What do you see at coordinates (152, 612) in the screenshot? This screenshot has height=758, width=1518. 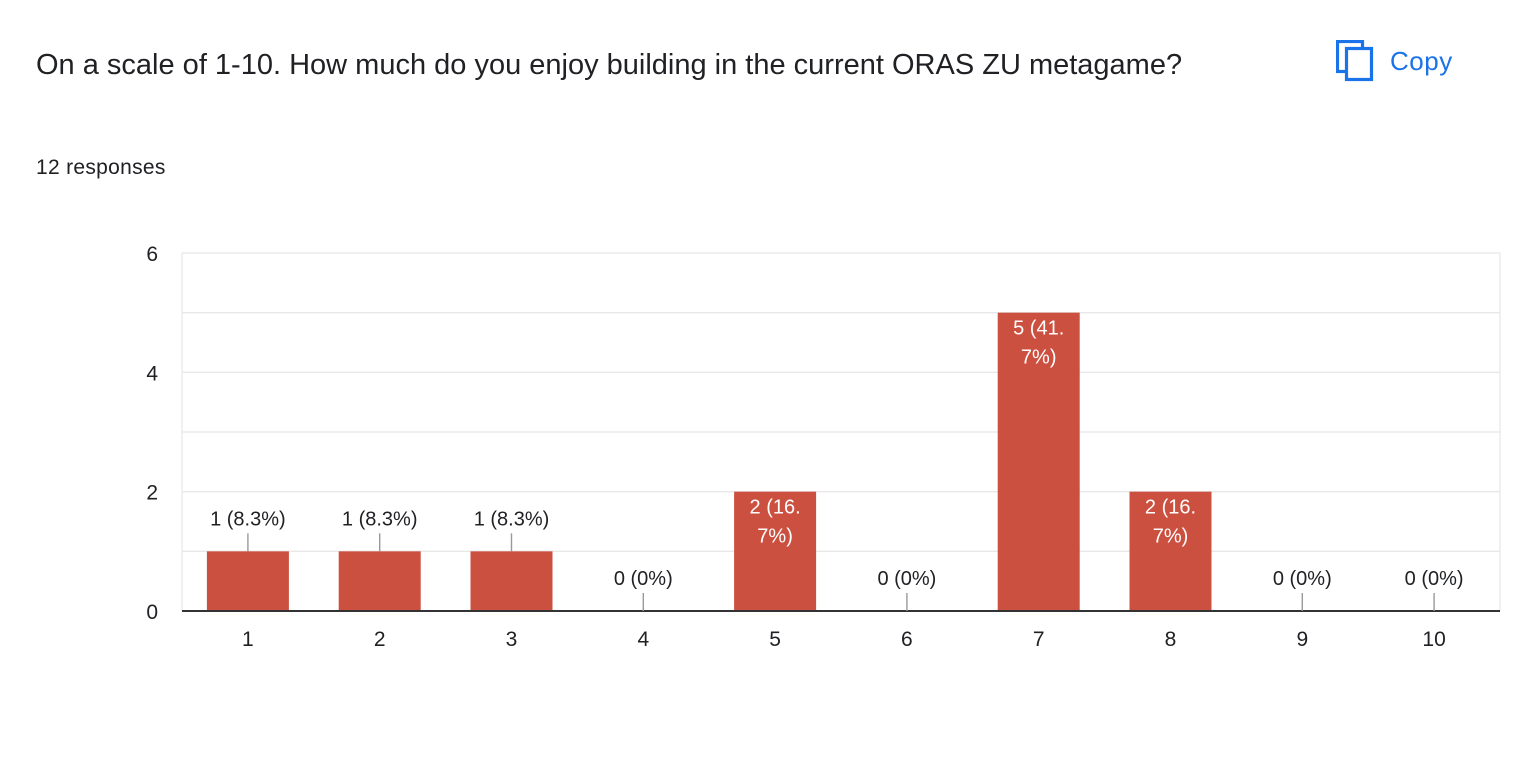 I see `y-tick-label: 0` at bounding box center [152, 612].